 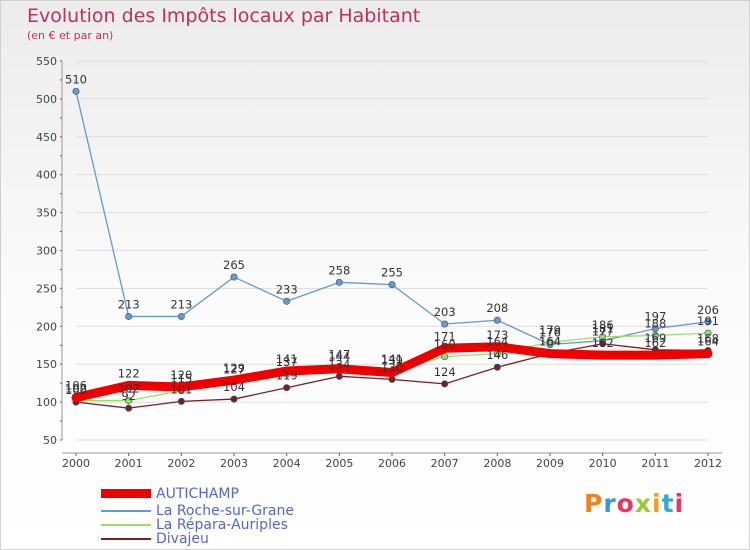 What do you see at coordinates (181, 389) in the screenshot?
I see `data-label-divajeu: 101` at bounding box center [181, 389].